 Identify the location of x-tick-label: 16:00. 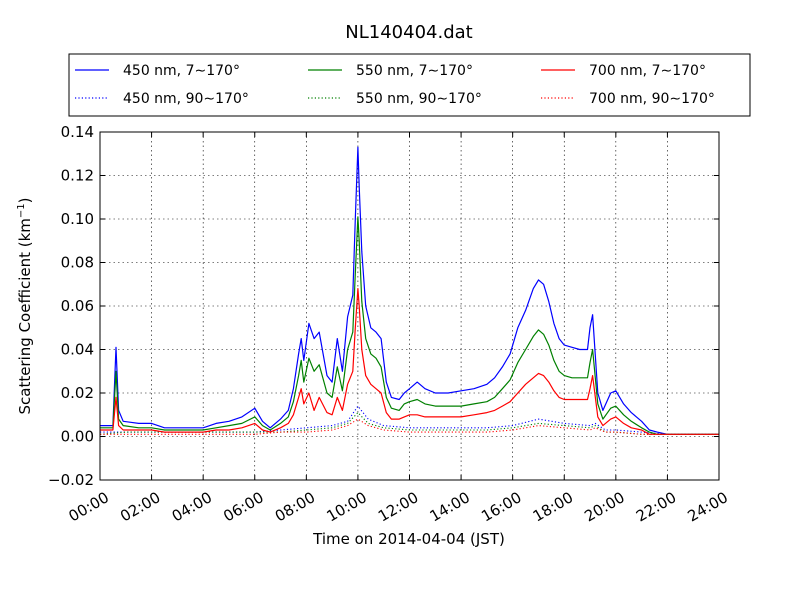
(501, 506).